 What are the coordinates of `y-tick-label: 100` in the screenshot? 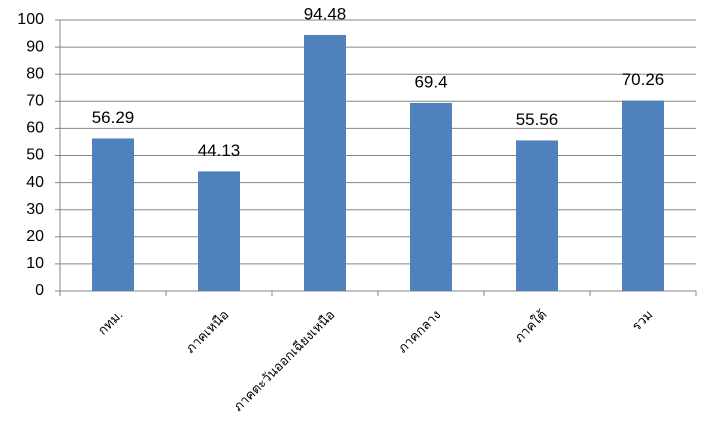 It's located at (30, 19).